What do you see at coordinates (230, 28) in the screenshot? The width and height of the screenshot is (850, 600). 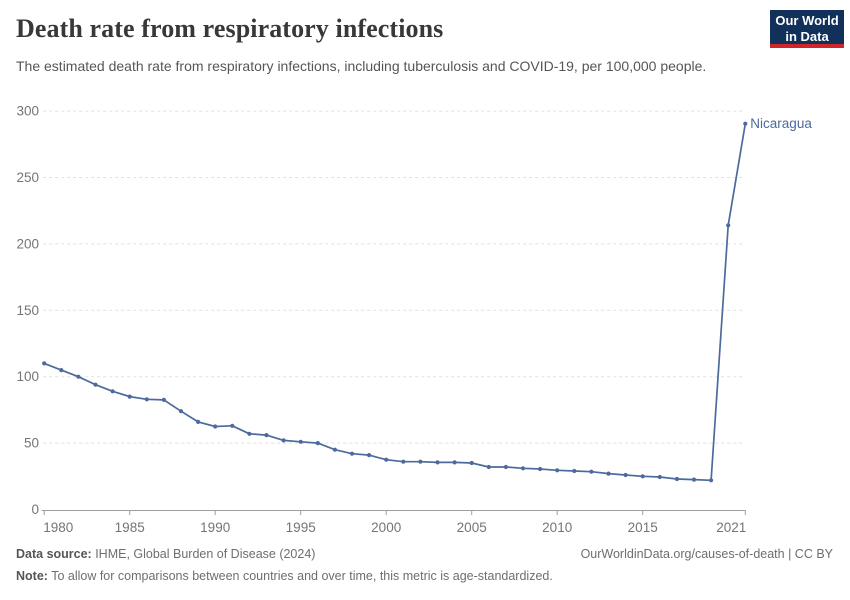 I see `page-title: Death rate from respiratory infections` at bounding box center [230, 28].